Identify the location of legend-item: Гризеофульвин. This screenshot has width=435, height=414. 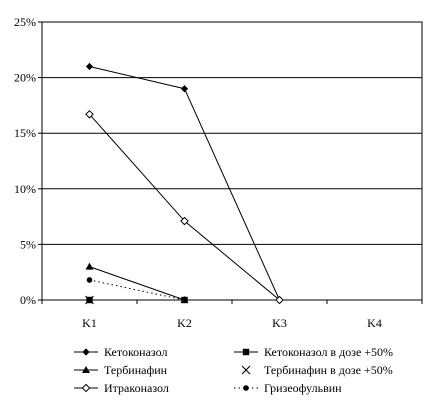
(288, 388).